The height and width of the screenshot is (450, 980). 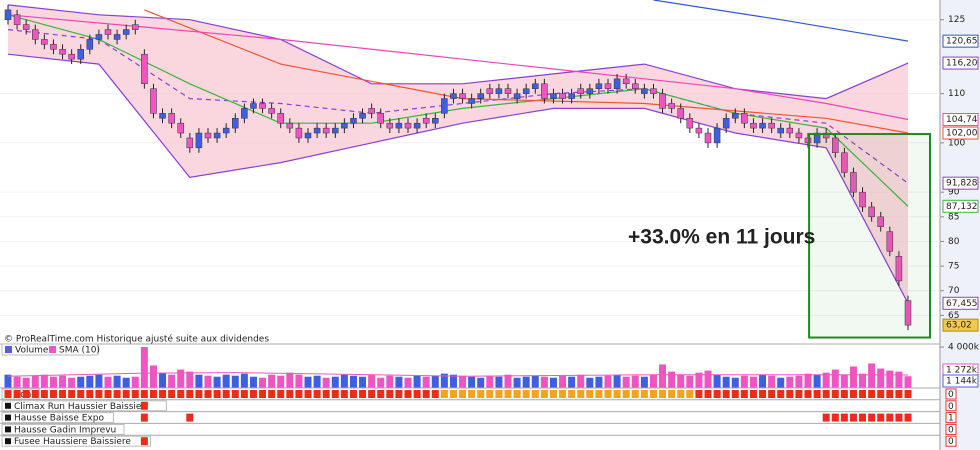 What do you see at coordinates (953, 316) in the screenshot?
I see `y-tick-label: 65` at bounding box center [953, 316].